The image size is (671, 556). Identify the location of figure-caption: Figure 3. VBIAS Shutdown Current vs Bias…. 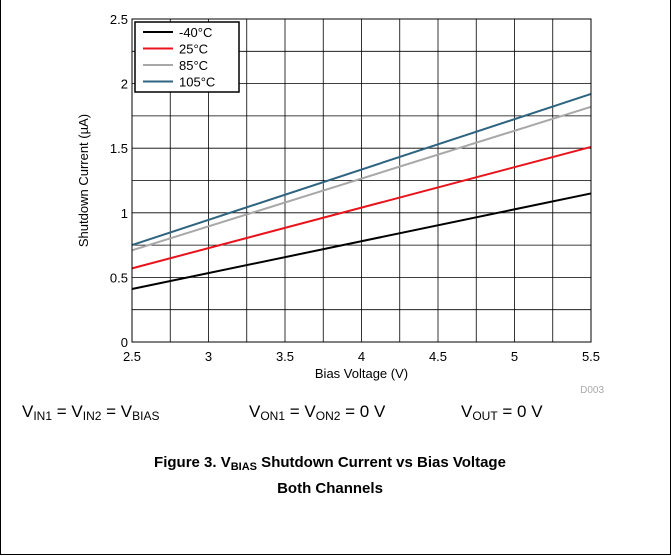
(330, 476).